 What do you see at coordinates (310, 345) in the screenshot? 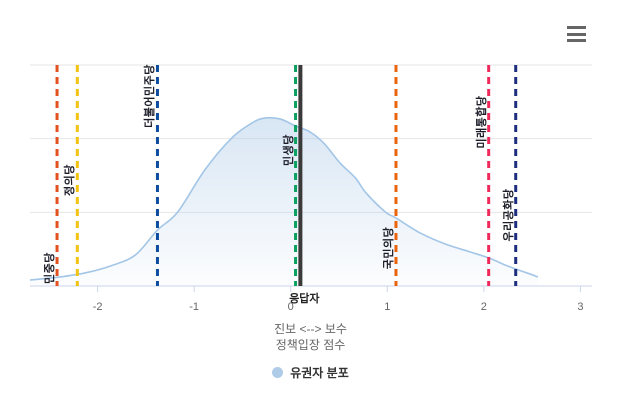
I see `x-axis-title-line2: 정책입장 점수` at bounding box center [310, 345].